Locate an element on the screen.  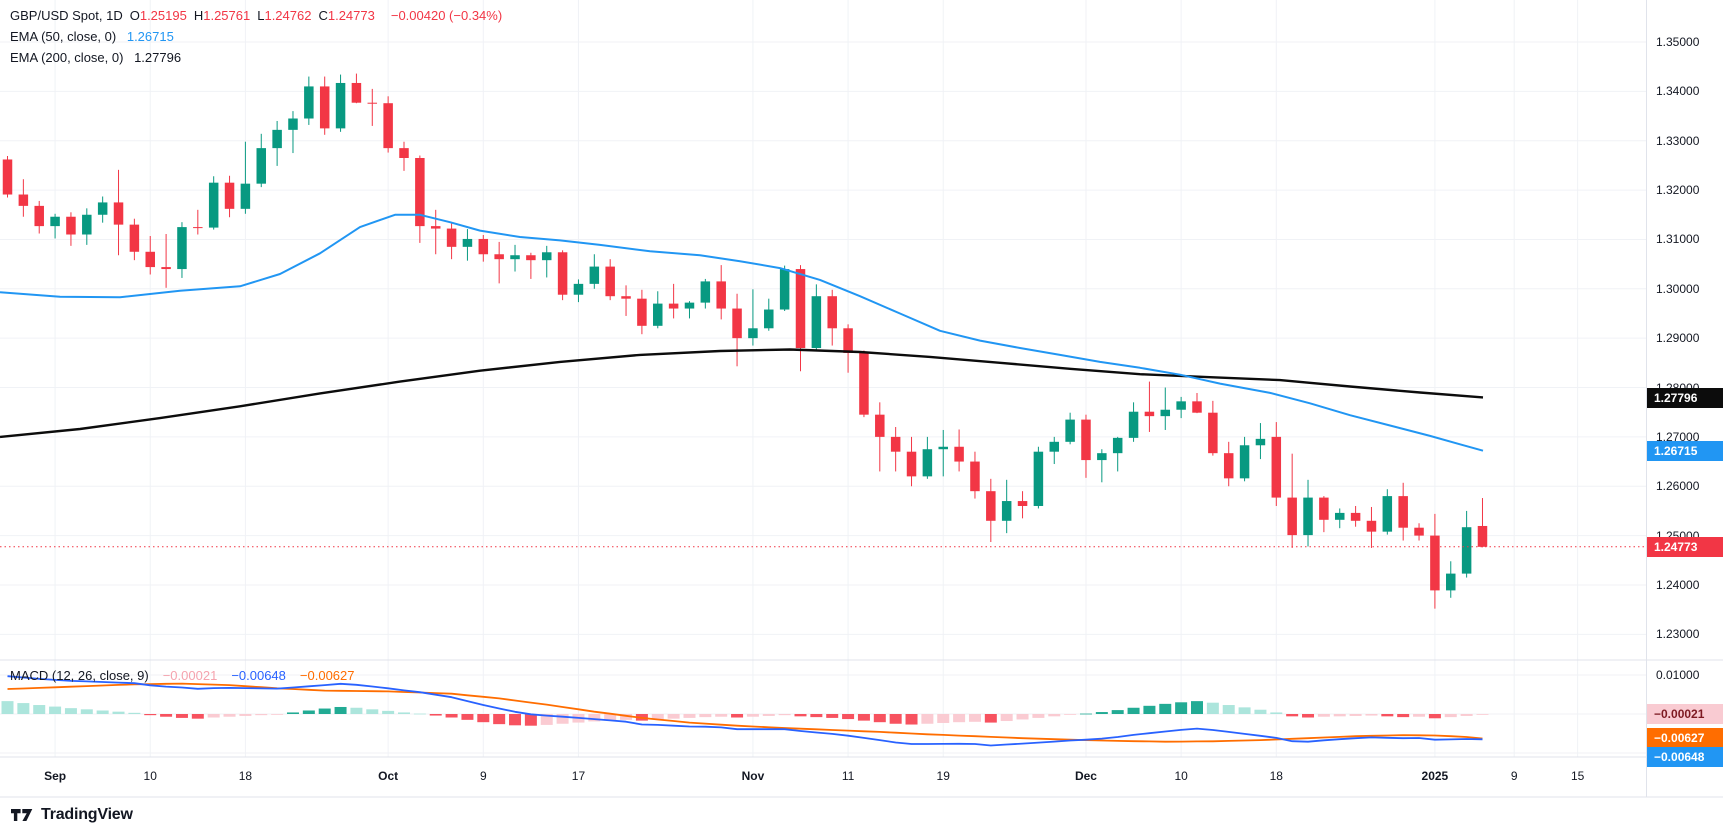
macd-header-value: −0.00627 is located at coordinates (327, 675).